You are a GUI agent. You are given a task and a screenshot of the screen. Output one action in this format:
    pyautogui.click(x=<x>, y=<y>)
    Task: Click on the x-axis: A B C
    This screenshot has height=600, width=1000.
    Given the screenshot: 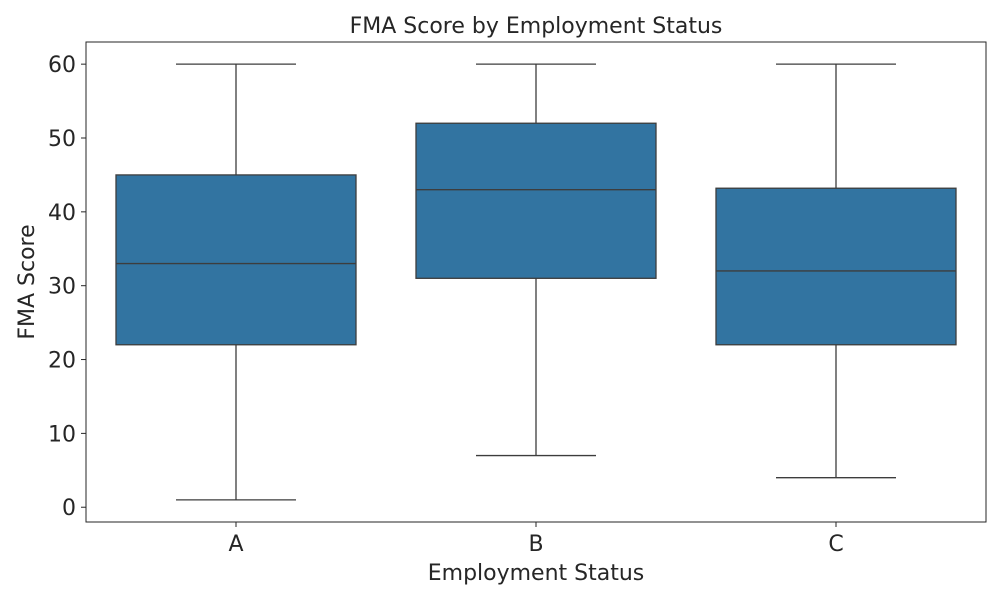 What is the action you would take?
    pyautogui.click(x=536, y=539)
    